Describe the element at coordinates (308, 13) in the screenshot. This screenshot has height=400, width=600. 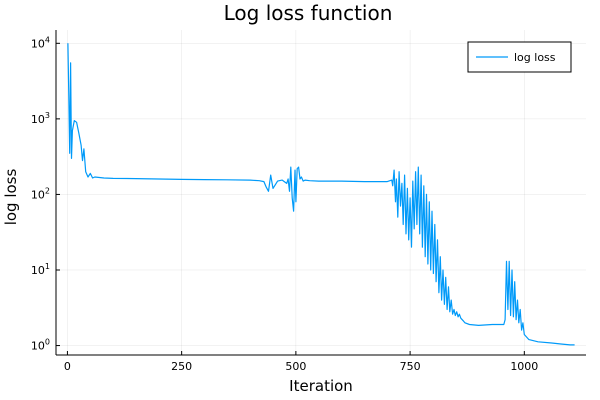
I see `chart-title: Log loss function` at that location.